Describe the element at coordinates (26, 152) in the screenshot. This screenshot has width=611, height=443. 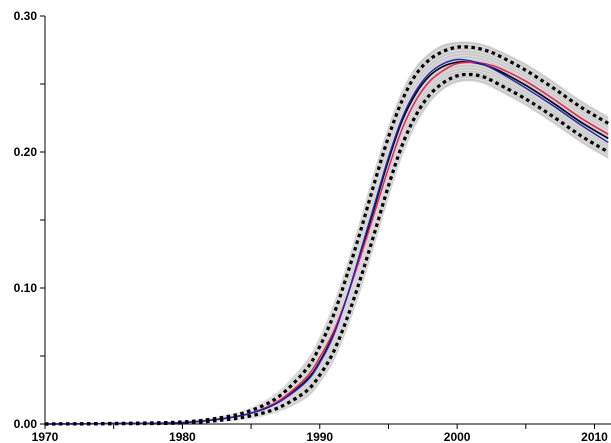
I see `y-tick-label: 0.20` at that location.